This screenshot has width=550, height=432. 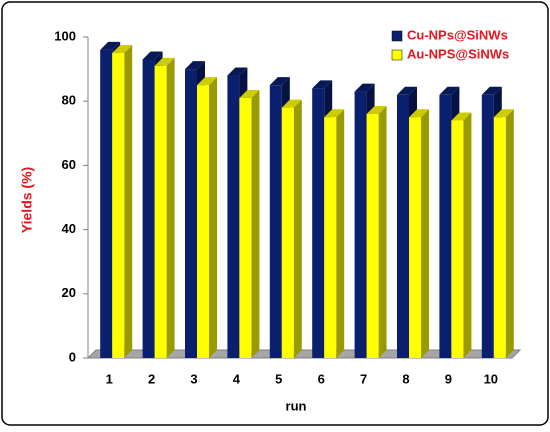 I want to click on legend-label: Au-NPS@SiNWs, so click(x=458, y=53).